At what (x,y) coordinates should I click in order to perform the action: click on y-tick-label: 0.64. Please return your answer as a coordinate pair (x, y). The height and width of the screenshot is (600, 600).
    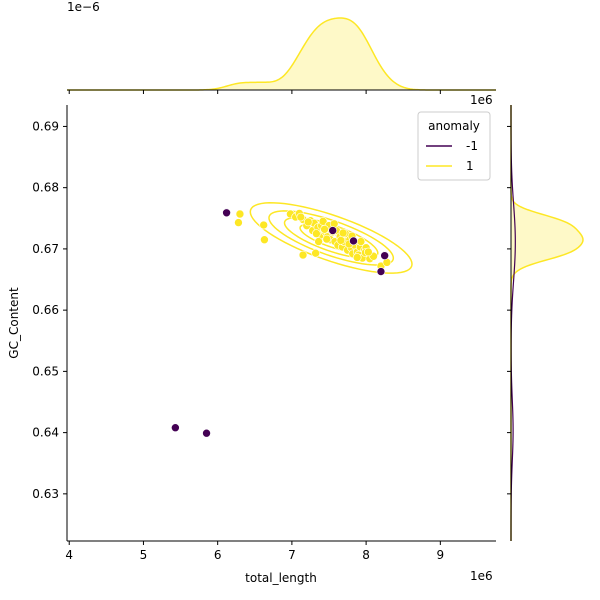
    Looking at the image, I should click on (45, 433).